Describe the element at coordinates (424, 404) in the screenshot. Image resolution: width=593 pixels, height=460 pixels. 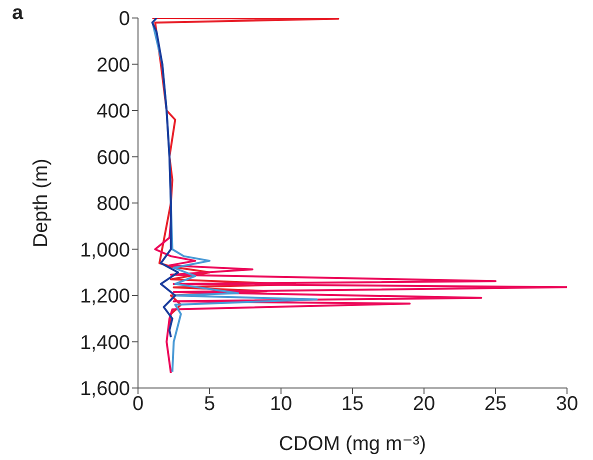
I see `x-tick-label: 20` at that location.